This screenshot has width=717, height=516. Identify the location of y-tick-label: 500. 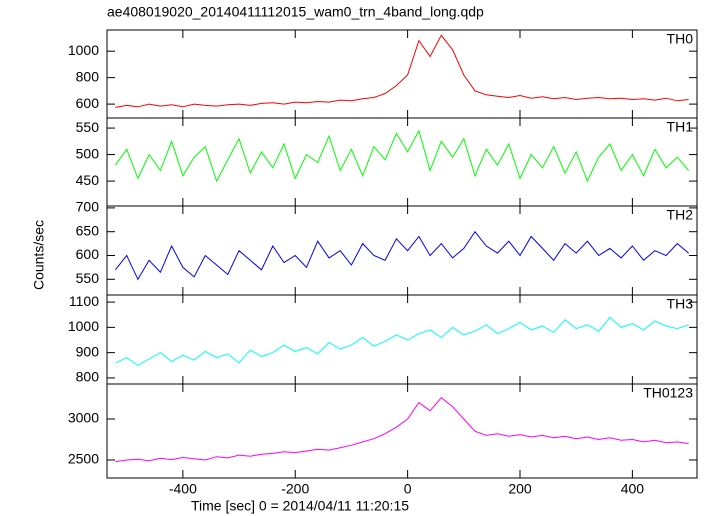
(88, 153).